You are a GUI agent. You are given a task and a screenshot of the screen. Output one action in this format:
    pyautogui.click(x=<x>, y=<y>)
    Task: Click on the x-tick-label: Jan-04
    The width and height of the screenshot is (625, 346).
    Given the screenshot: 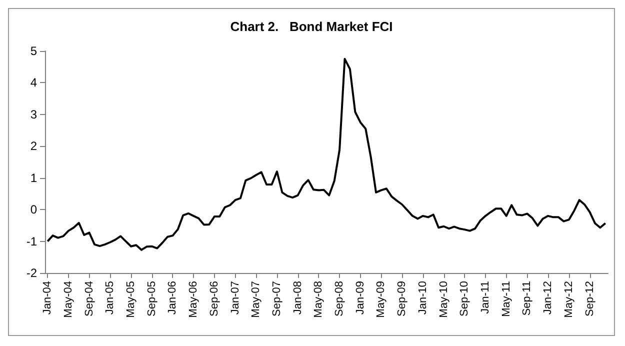 What is the action you would take?
    pyautogui.click(x=48, y=298)
    